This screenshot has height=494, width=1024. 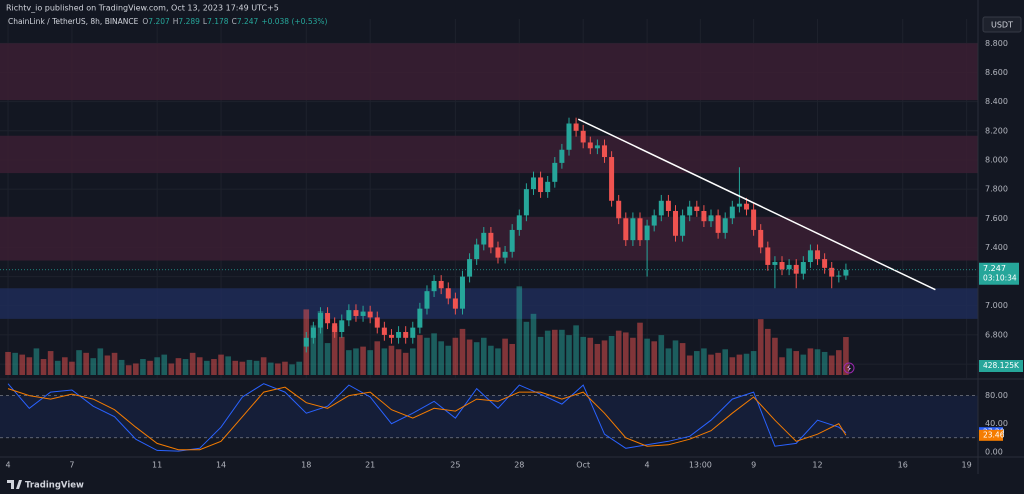 What do you see at coordinates (996, 247) in the screenshot?
I see `y-tick-label: 7.400` at bounding box center [996, 247].